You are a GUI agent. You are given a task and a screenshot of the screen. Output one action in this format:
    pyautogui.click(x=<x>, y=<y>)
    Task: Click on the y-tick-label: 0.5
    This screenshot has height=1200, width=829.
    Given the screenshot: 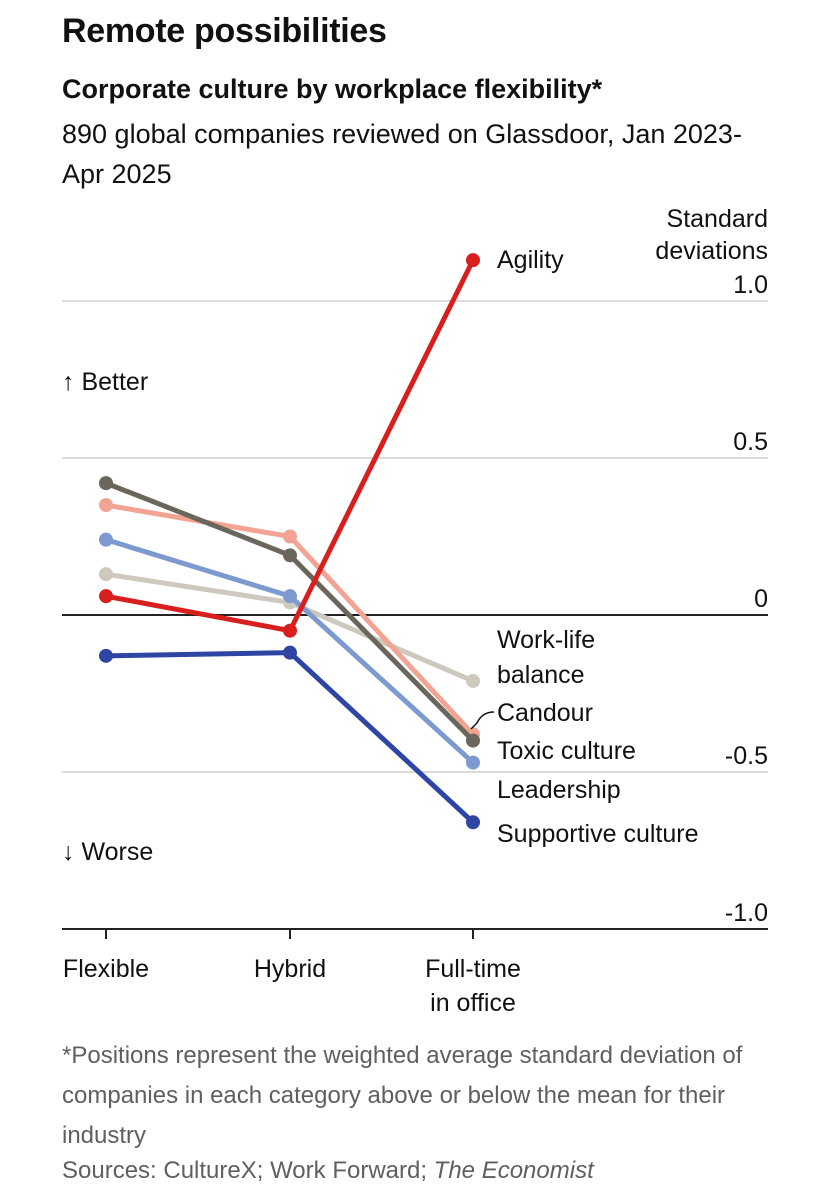 What is the action you would take?
    pyautogui.click(x=750, y=442)
    